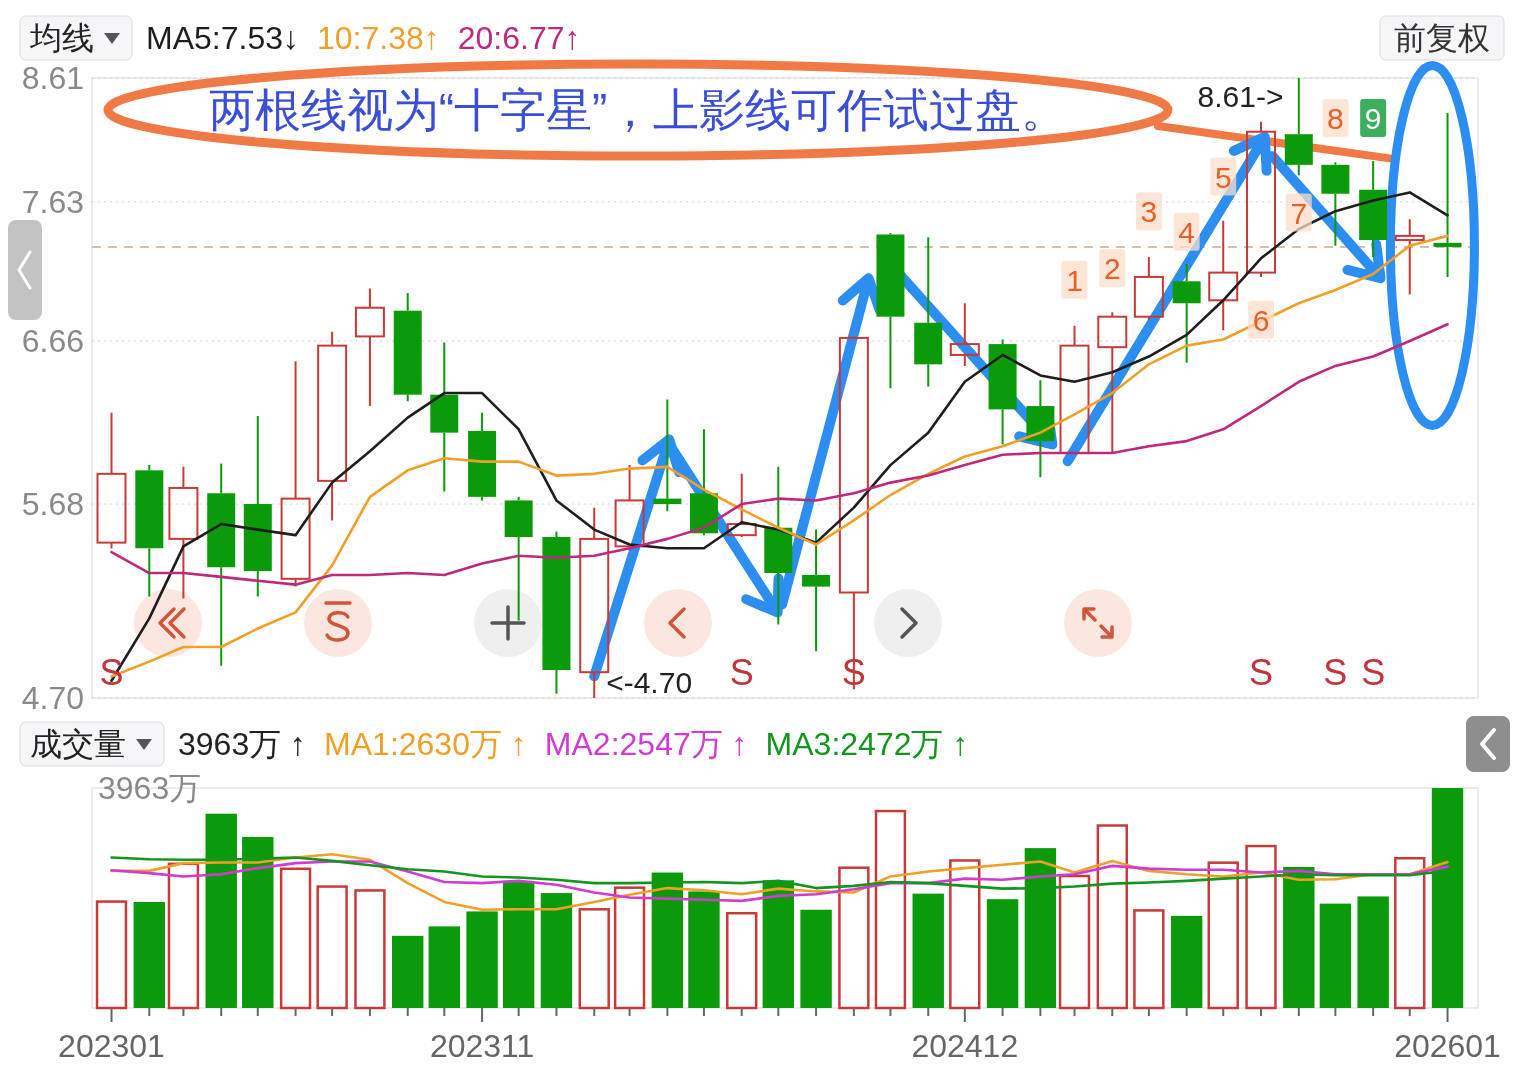 This screenshot has height=1072, width=1520. I want to click on annotation: <-4.70, so click(649, 682).